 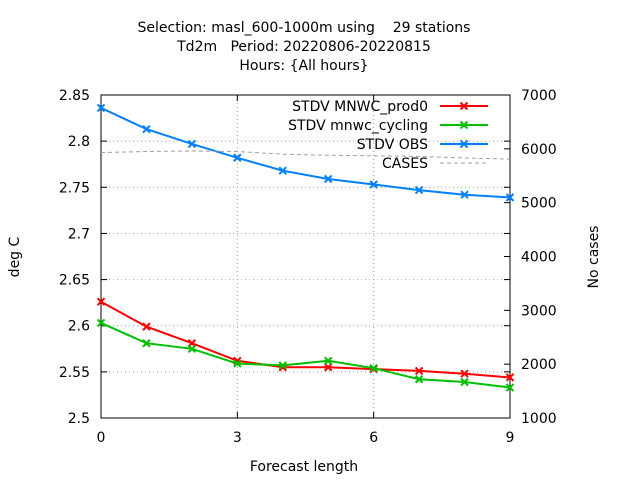 I want to click on legend-entry-stdv-obs: STDV OBS, so click(x=422, y=145).